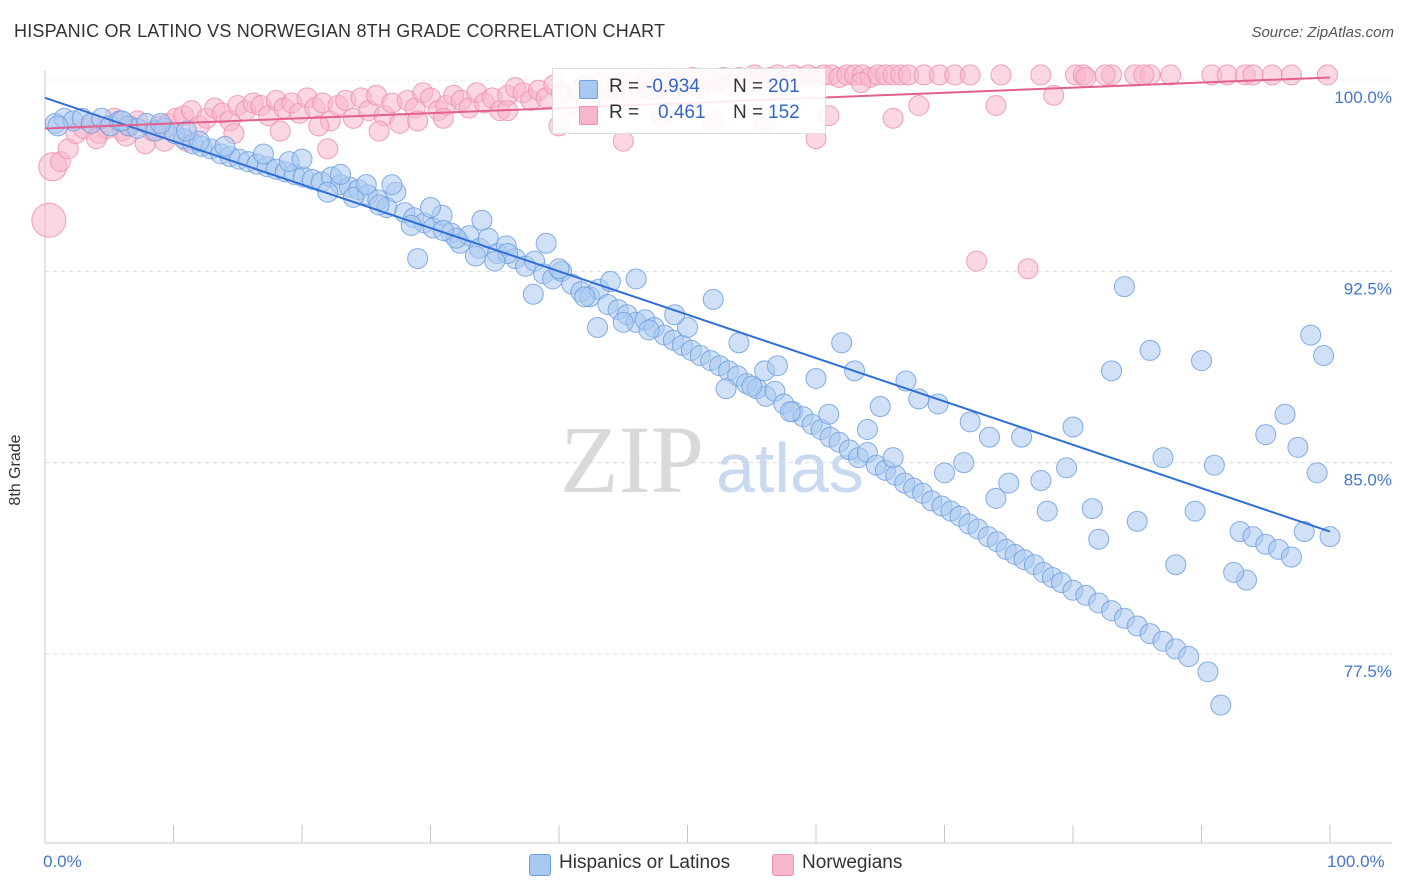  Describe the element at coordinates (689, 101) in the screenshot. I see `stats-legend: R = -0.934 N = 201 R = 0.461 N = 152` at that location.